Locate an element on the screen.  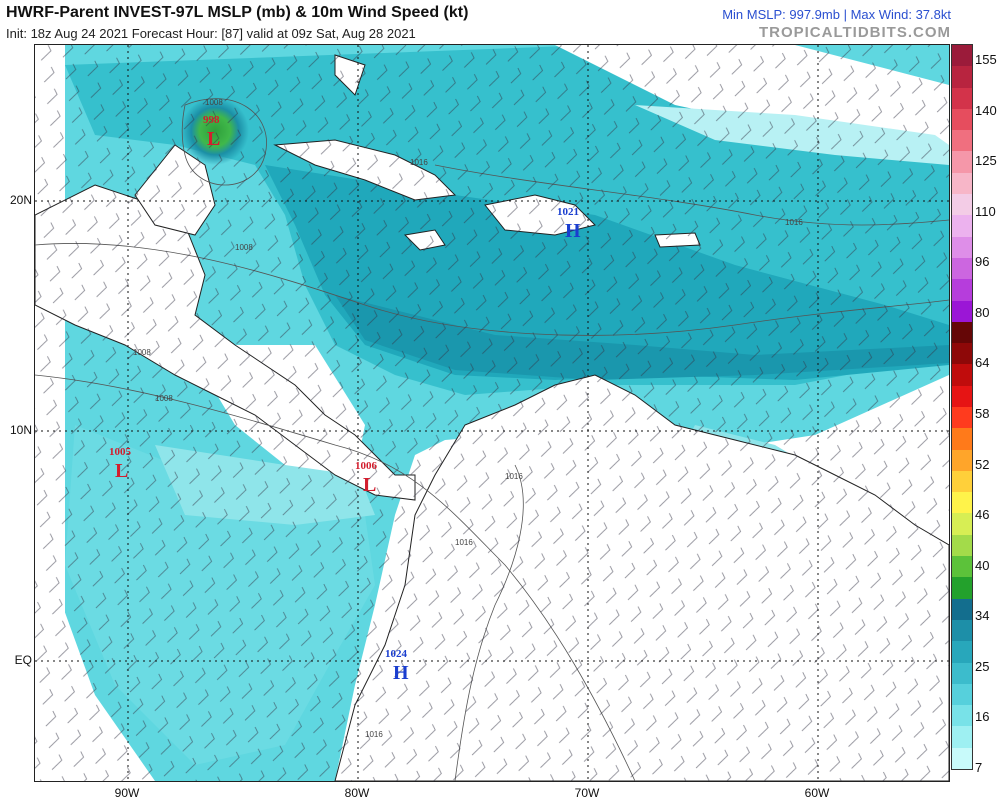
colorbar-label: 96 is located at coordinates (982, 262).